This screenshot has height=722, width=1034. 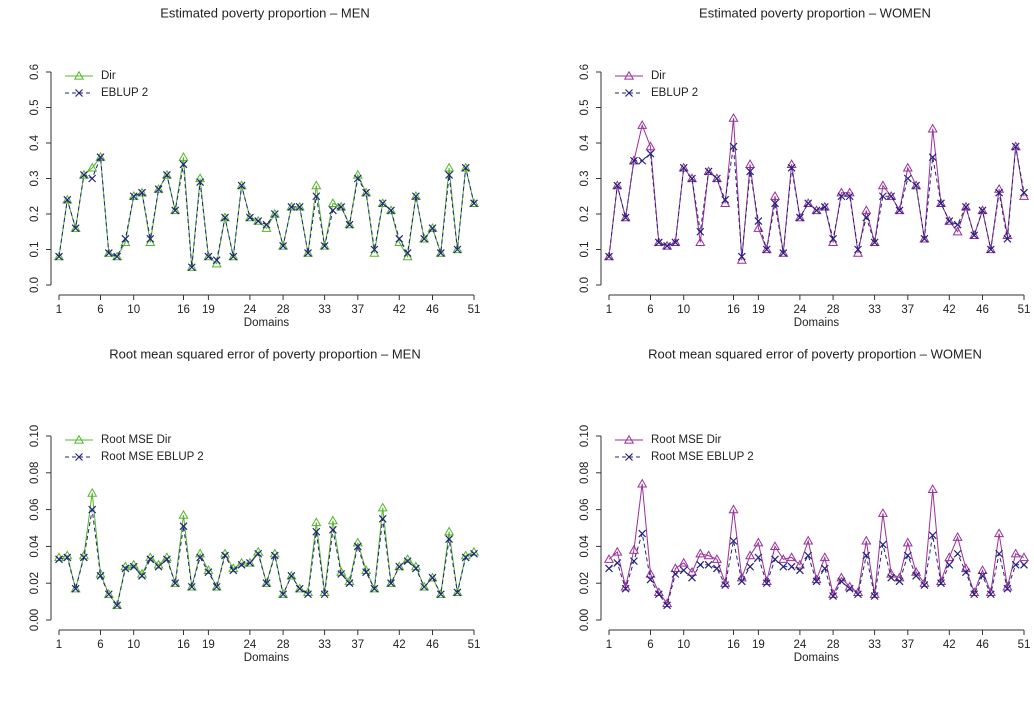 What do you see at coordinates (650, 310) in the screenshot?
I see `x-tick-label: 6` at bounding box center [650, 310].